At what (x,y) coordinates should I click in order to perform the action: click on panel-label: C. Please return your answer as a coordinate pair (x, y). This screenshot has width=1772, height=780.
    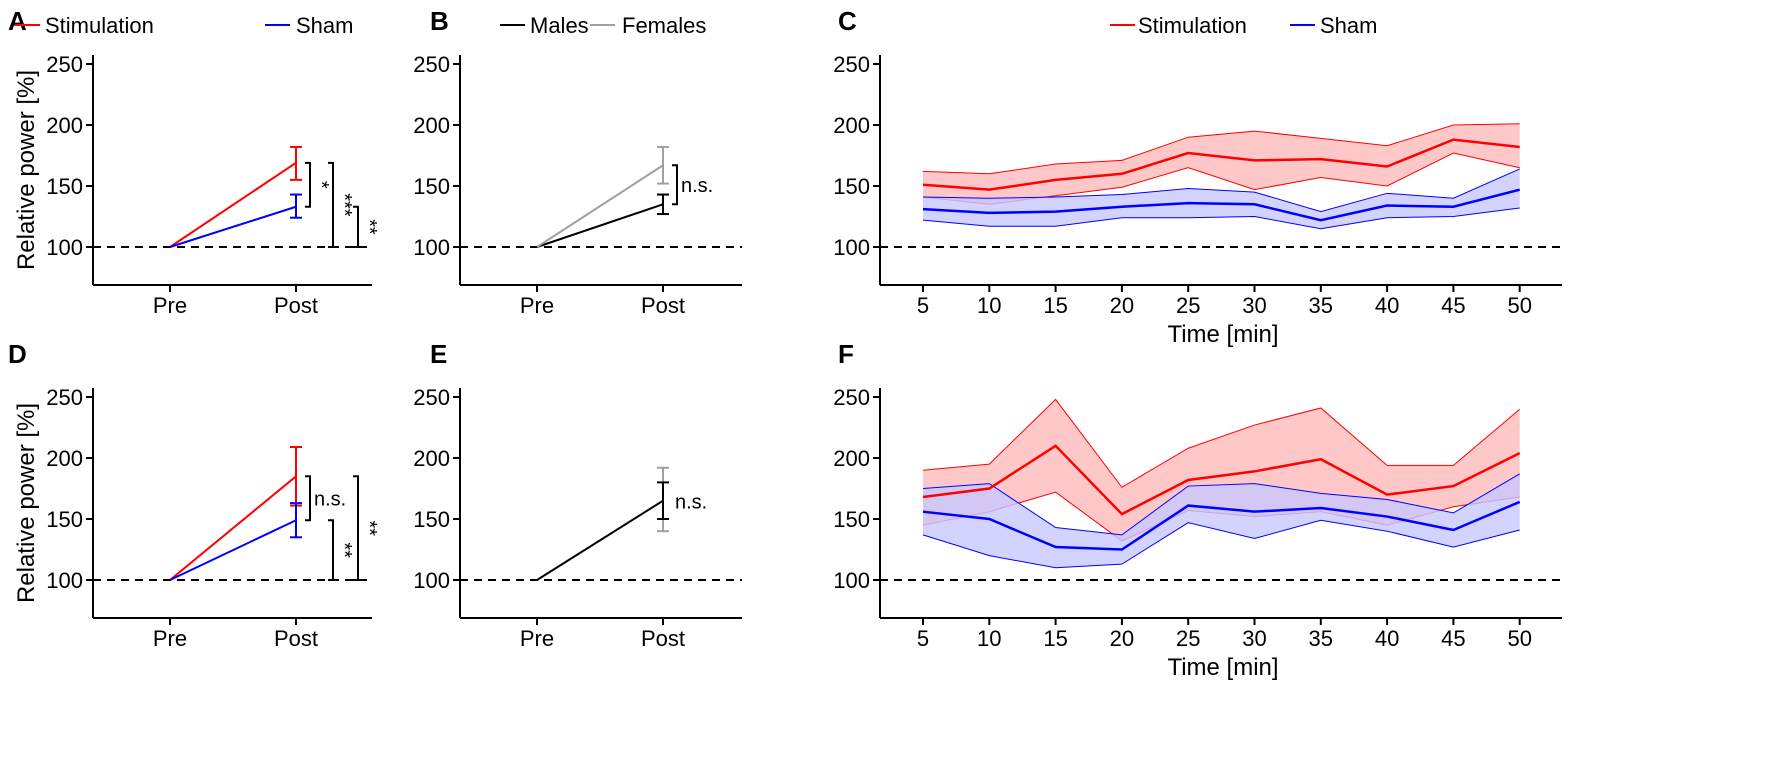
    Looking at the image, I should click on (847, 21).